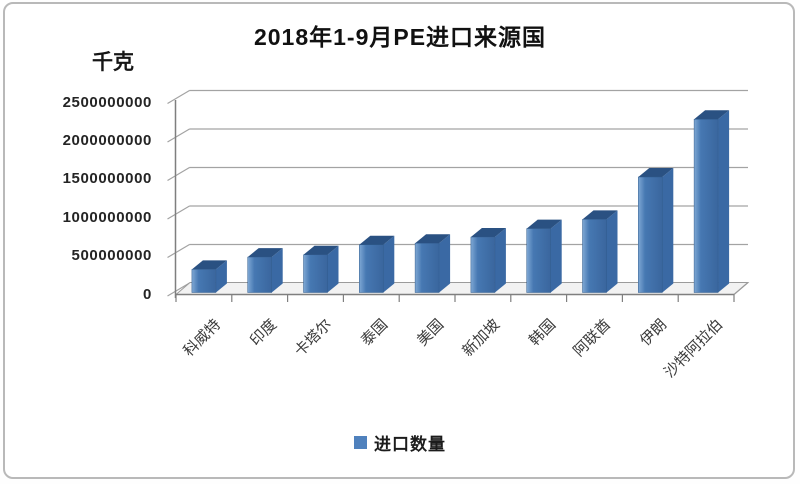 The image size is (800, 484). Describe the element at coordinates (107, 217) in the screenshot. I see `y-tick-label: 1000000000` at that location.